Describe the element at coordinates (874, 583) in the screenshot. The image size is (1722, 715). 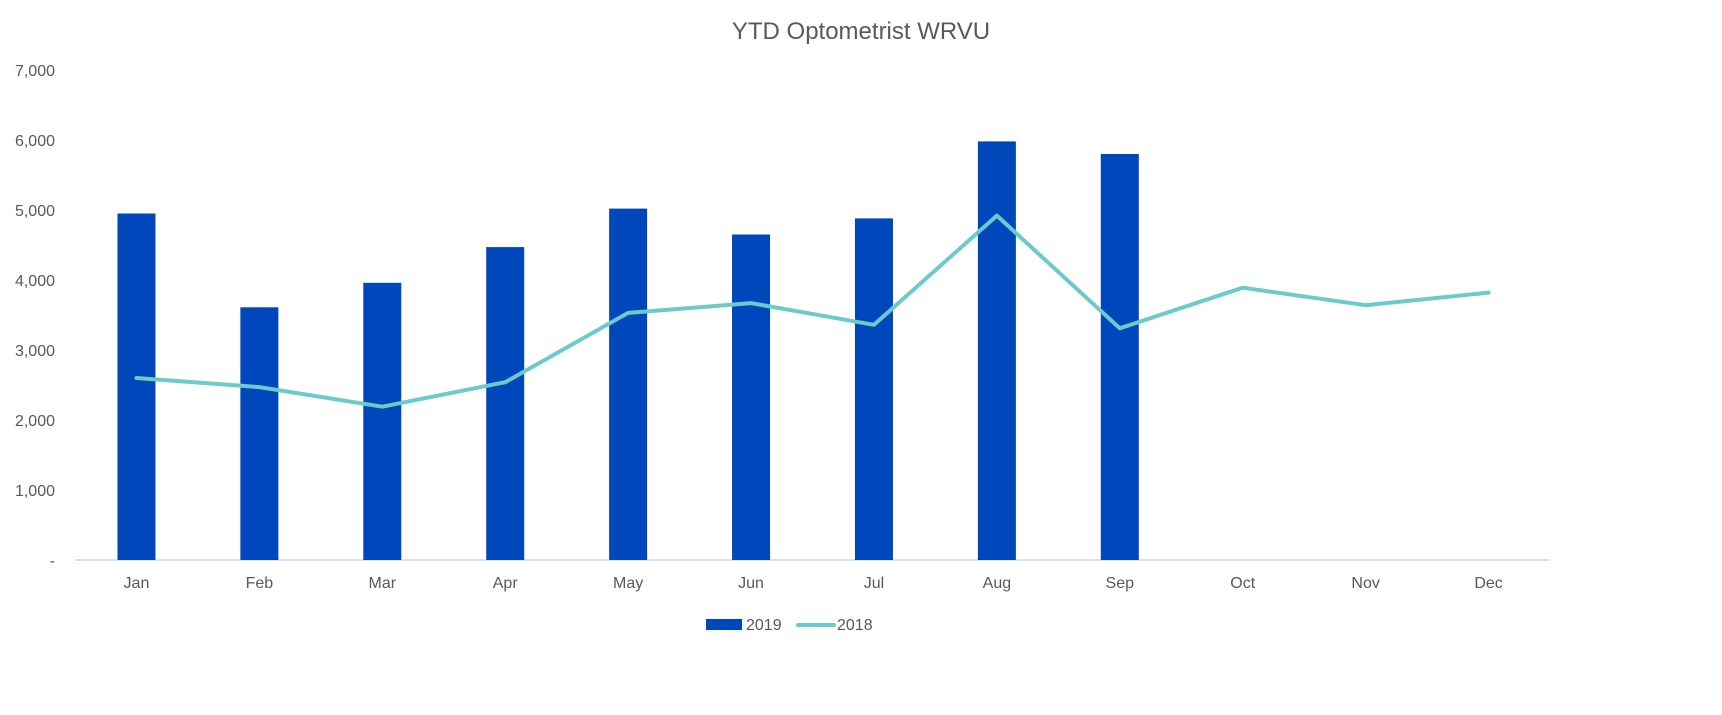
I see `x-tick-label: Jul` at that location.